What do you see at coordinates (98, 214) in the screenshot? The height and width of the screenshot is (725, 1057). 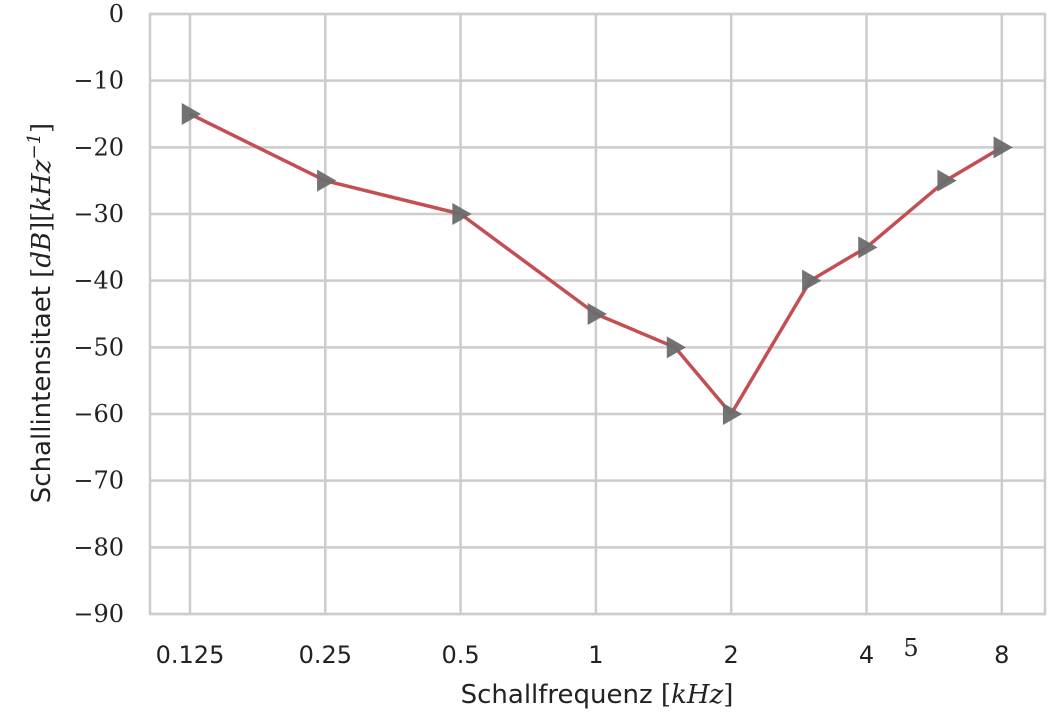 I see `y-tick-label: −30` at bounding box center [98, 214].